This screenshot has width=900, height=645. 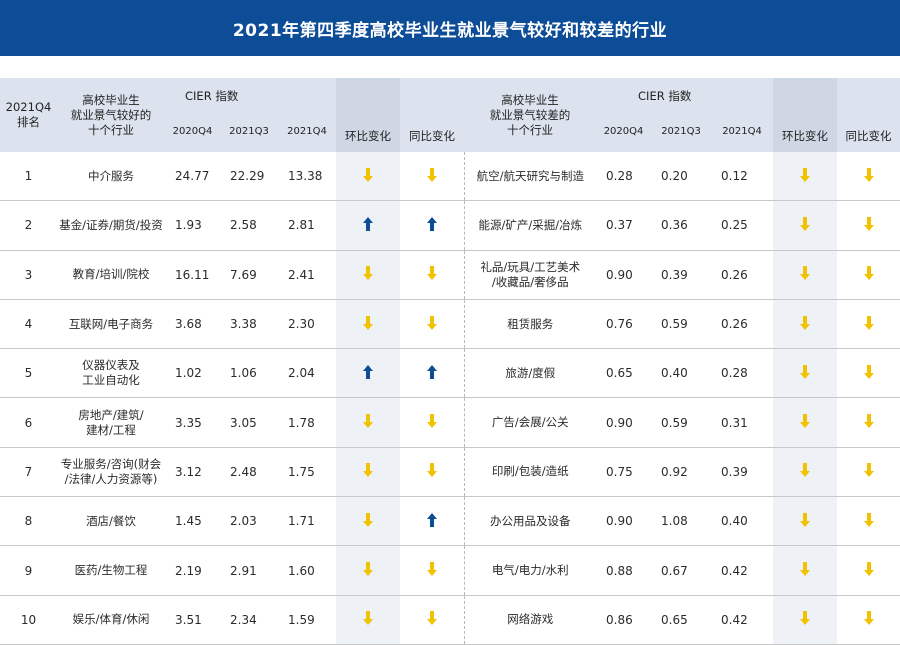 What do you see at coordinates (681, 225) in the screenshot?
I see `bad-value-cell: 0.36` at bounding box center [681, 225].